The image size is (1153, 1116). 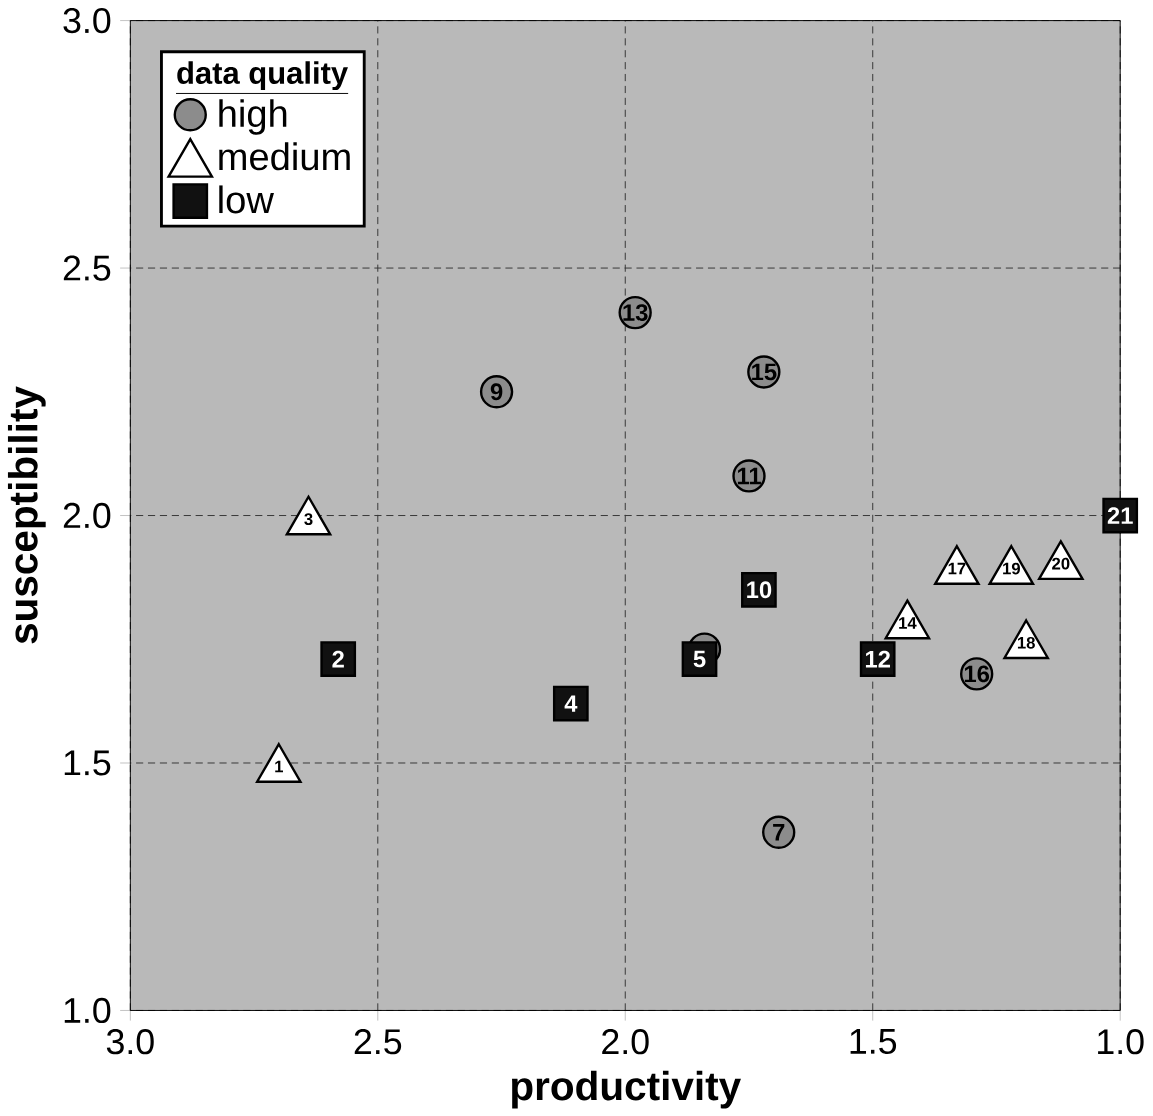 What do you see at coordinates (873, 1041) in the screenshot?
I see `x-tick-label: 1.5` at bounding box center [873, 1041].